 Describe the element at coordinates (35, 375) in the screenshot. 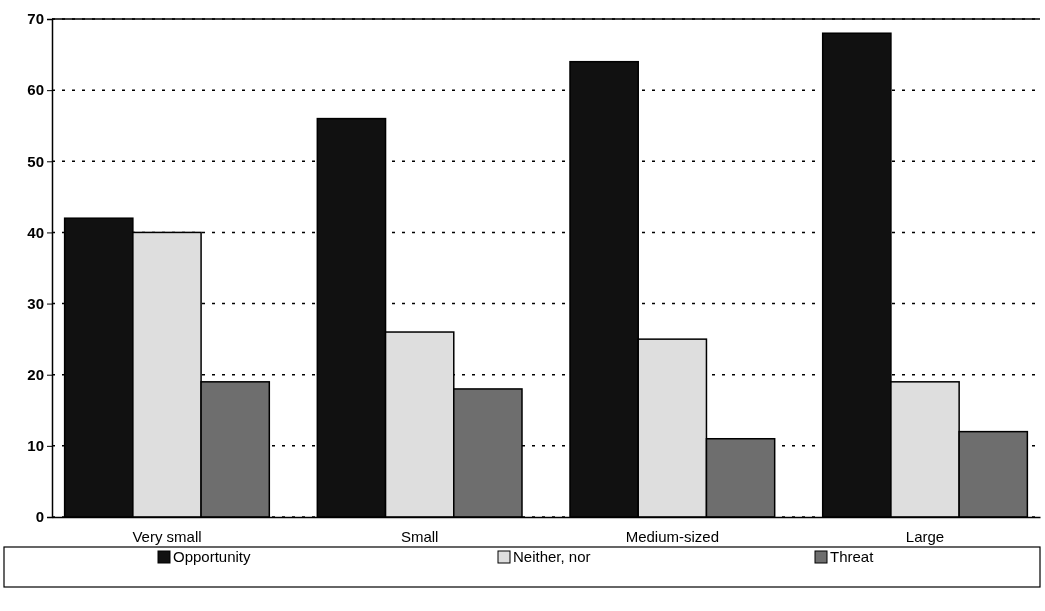

I see `y-tick-label: 20` at that location.